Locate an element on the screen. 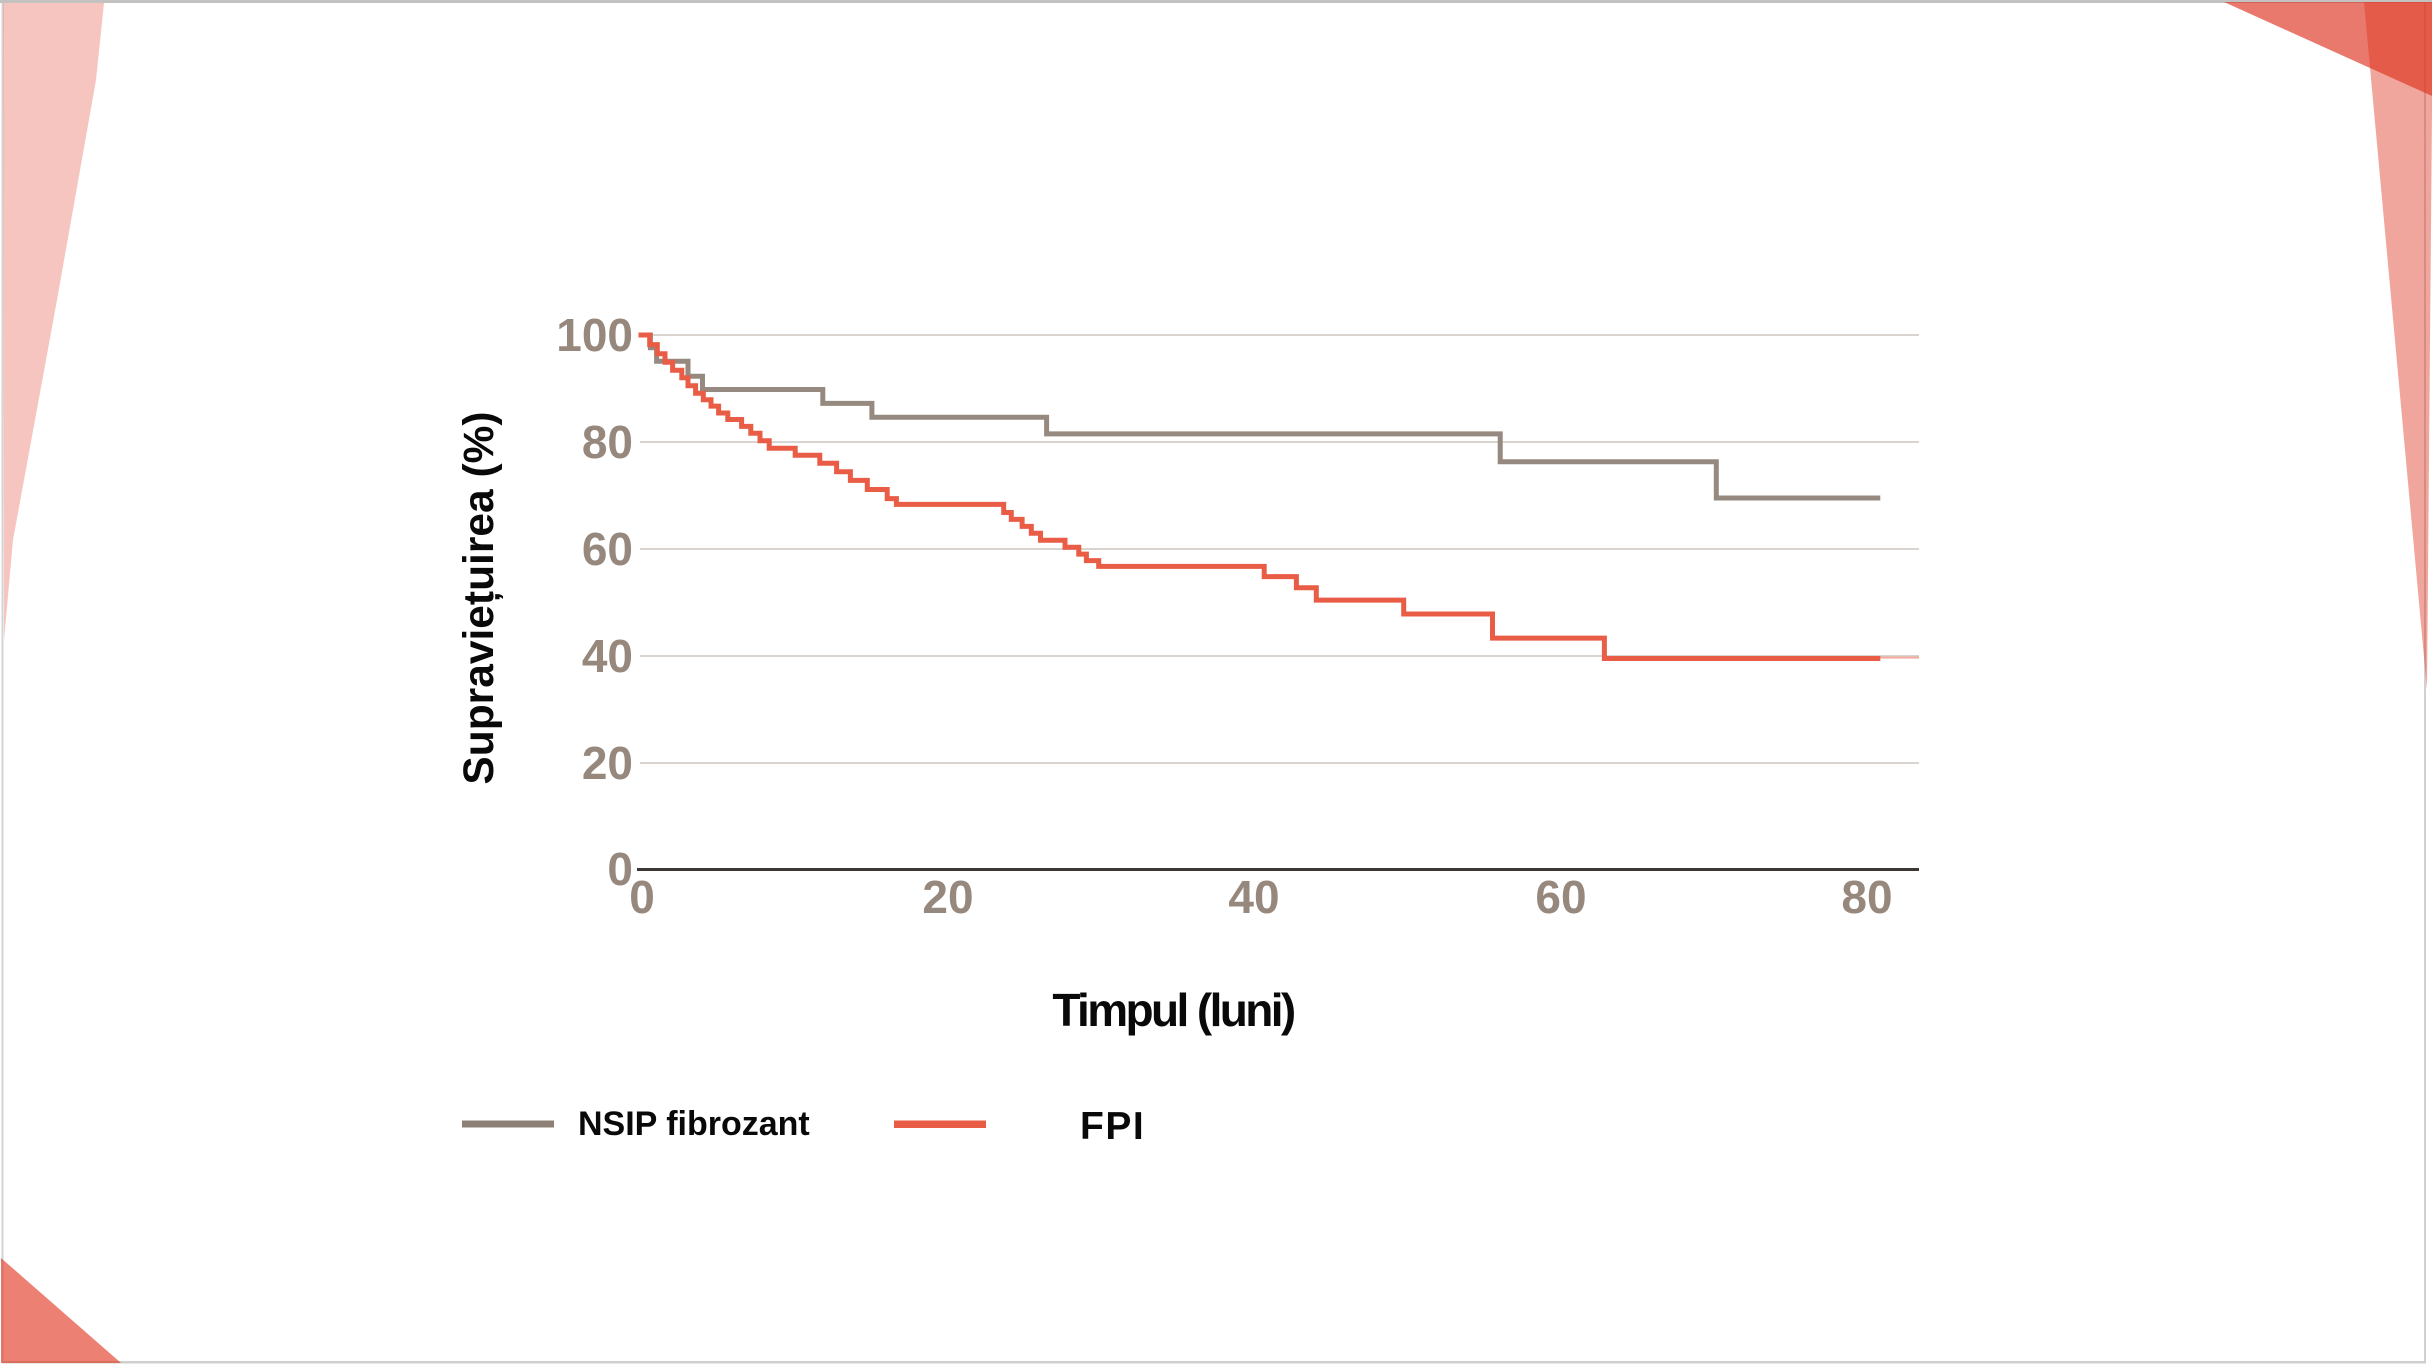 The width and height of the screenshot is (2432, 1368). svg-text: FPI is located at coordinates (1112, 1126).